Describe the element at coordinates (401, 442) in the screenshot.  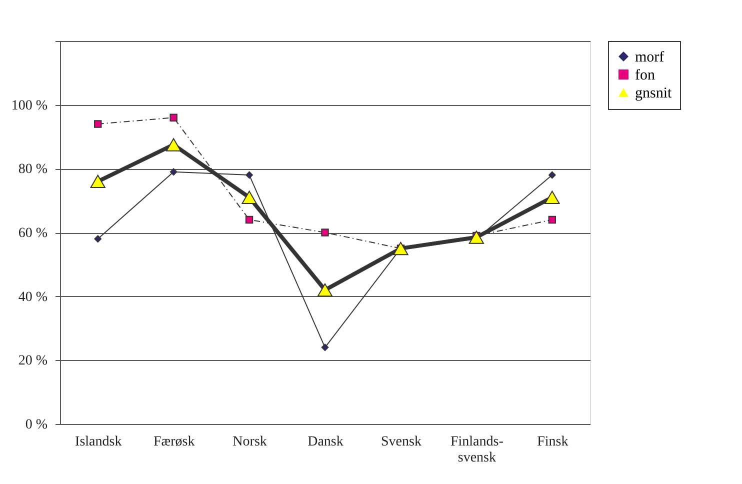
I see `x-tick-label: Svensk` at that location.